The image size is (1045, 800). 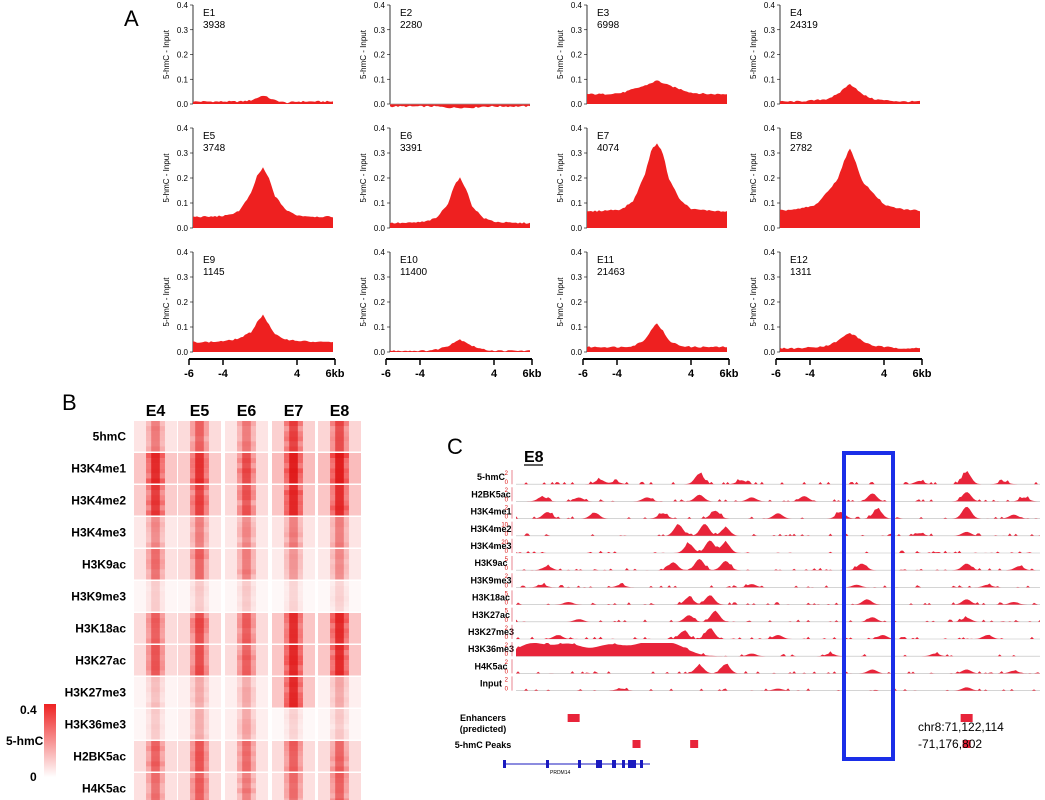 I want to click on series-count: 11400, so click(x=414, y=272).